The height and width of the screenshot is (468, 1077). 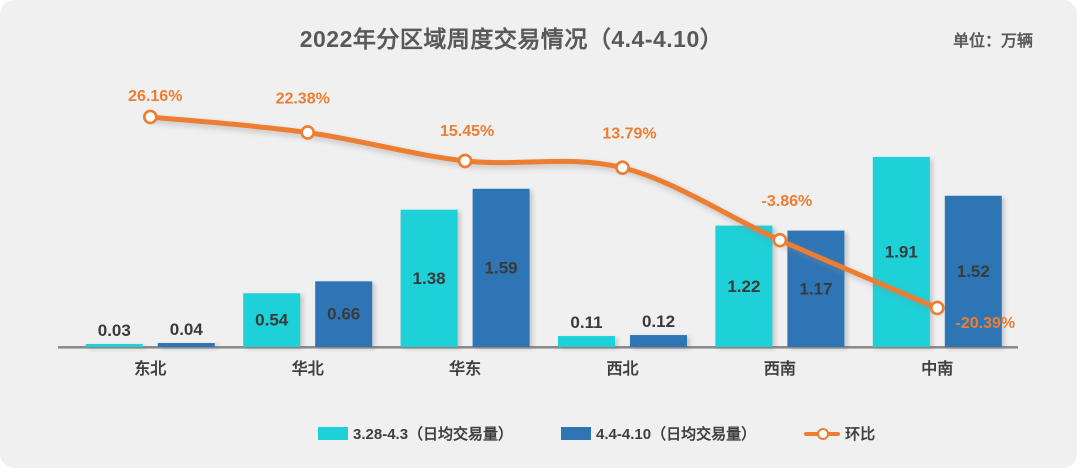 I want to click on unit-label: 单位：万辆, so click(x=992, y=41).